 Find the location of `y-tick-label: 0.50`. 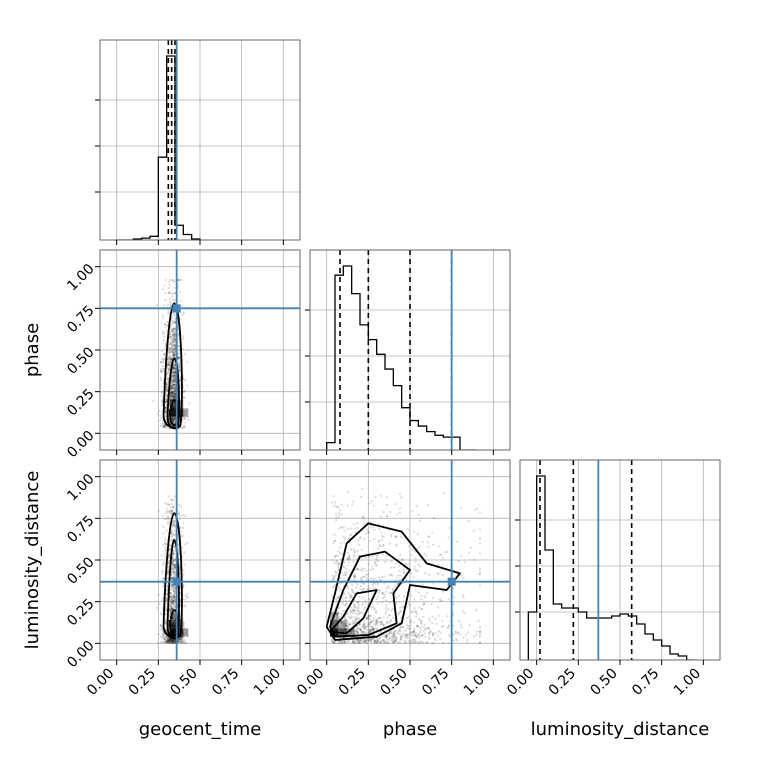

y-tick-label: 0.50 is located at coordinates (80, 570).